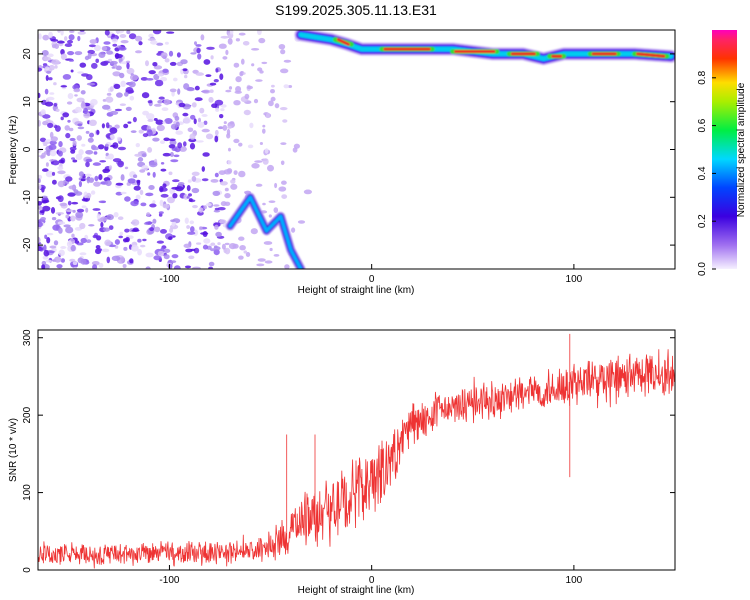 The image size is (750, 600). What do you see at coordinates (27, 149) in the screenshot?
I see `spectrogram-ytick-label: 0` at bounding box center [27, 149].